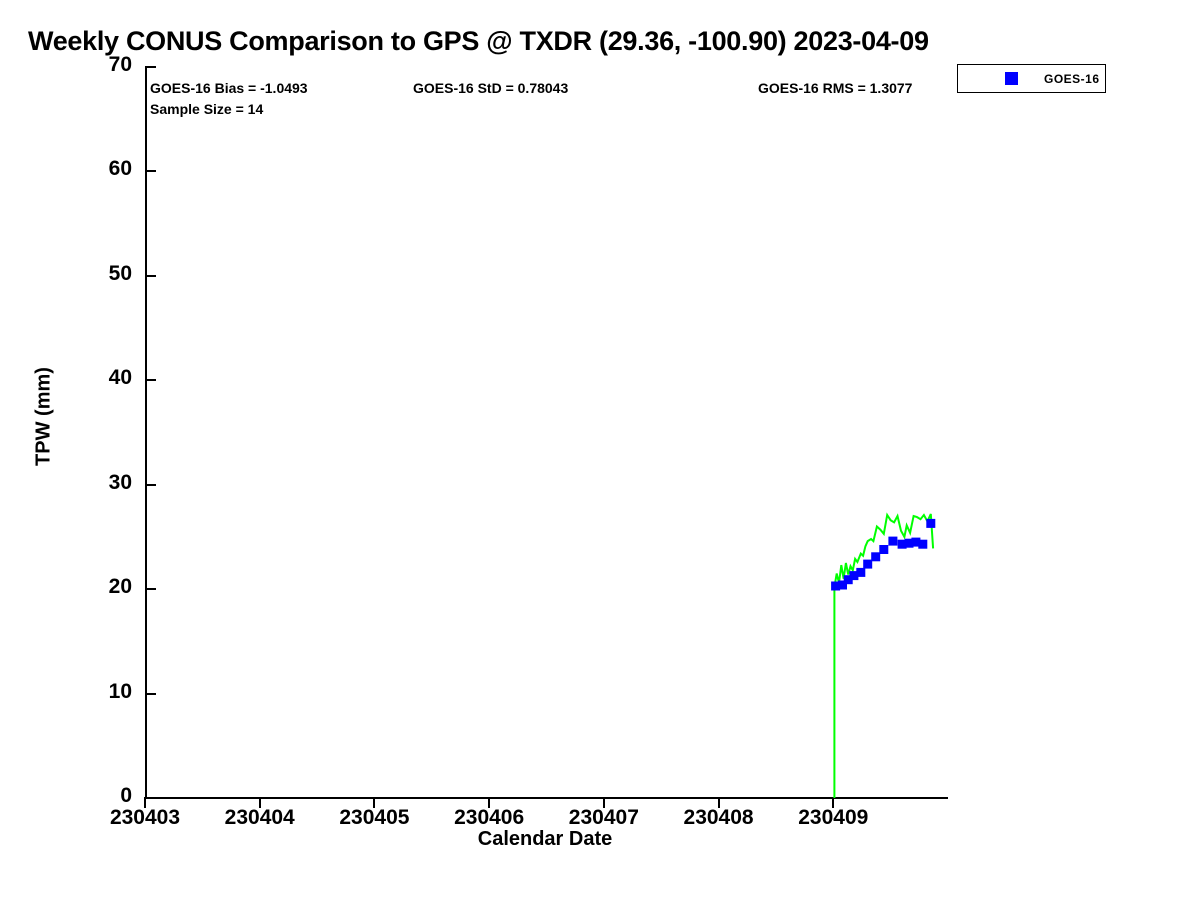  I want to click on y-axis-tick-label: 0, so click(126, 795).